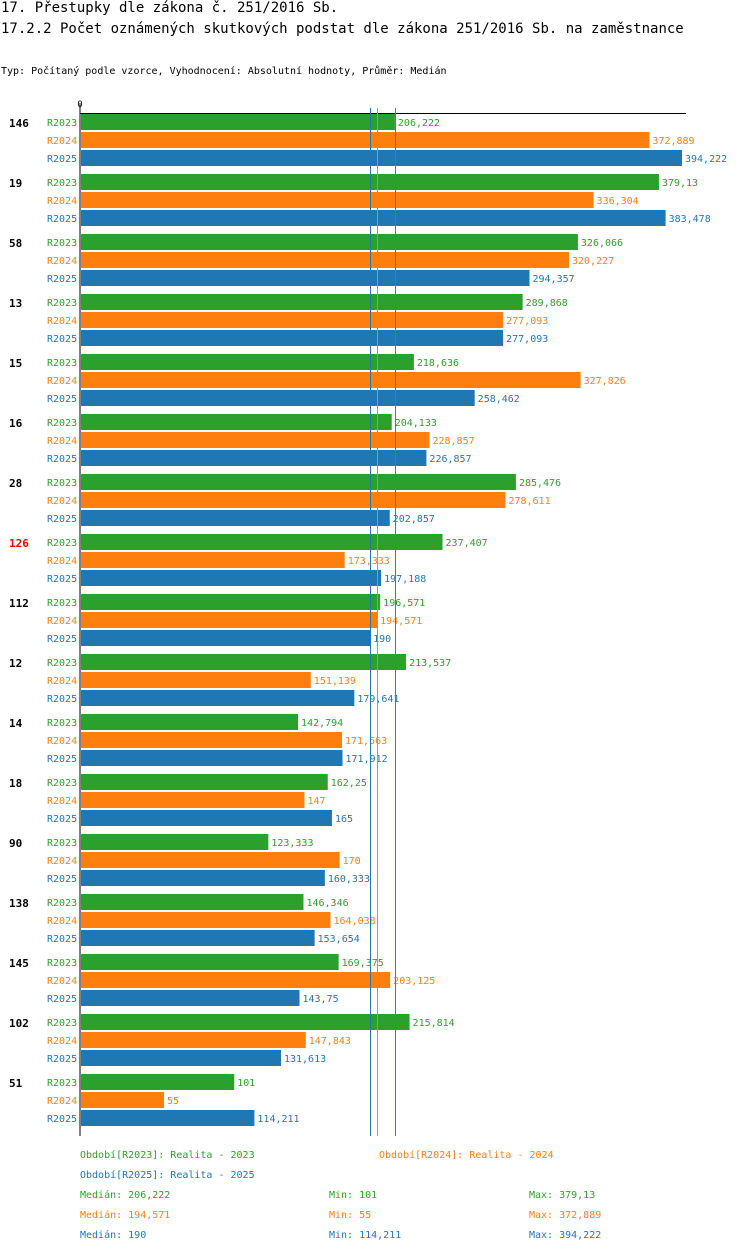  I want to click on category-label-102: 102, so click(19, 1023).